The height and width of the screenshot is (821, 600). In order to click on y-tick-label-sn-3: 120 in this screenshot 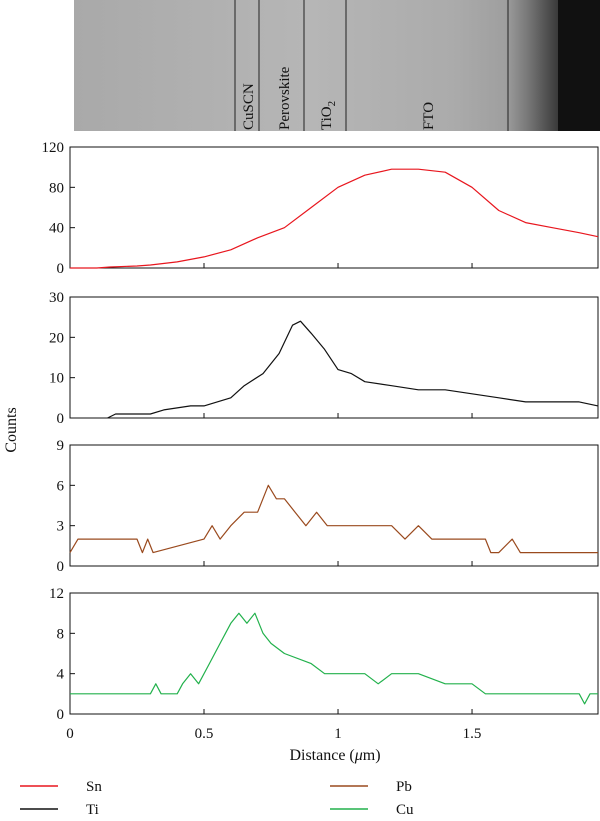, I will do `click(53, 148)`.